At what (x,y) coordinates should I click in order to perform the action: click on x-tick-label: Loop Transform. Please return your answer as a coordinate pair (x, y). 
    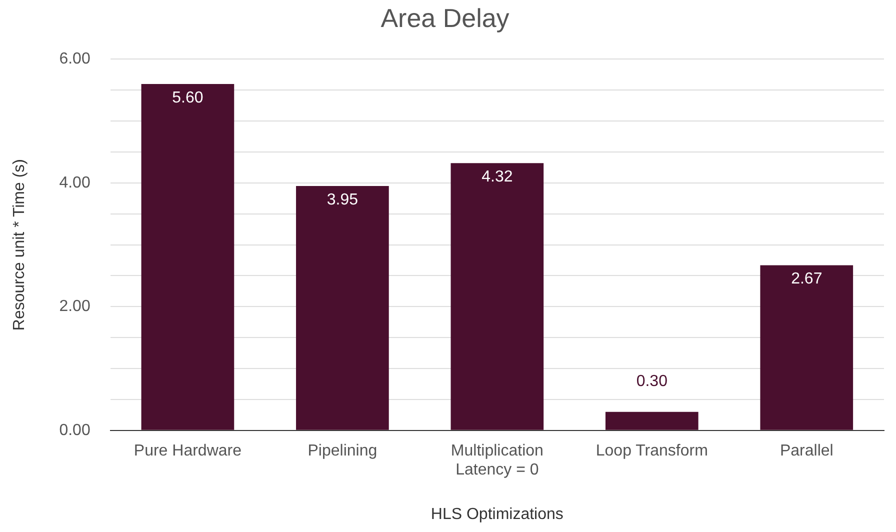
    Looking at the image, I should click on (652, 451).